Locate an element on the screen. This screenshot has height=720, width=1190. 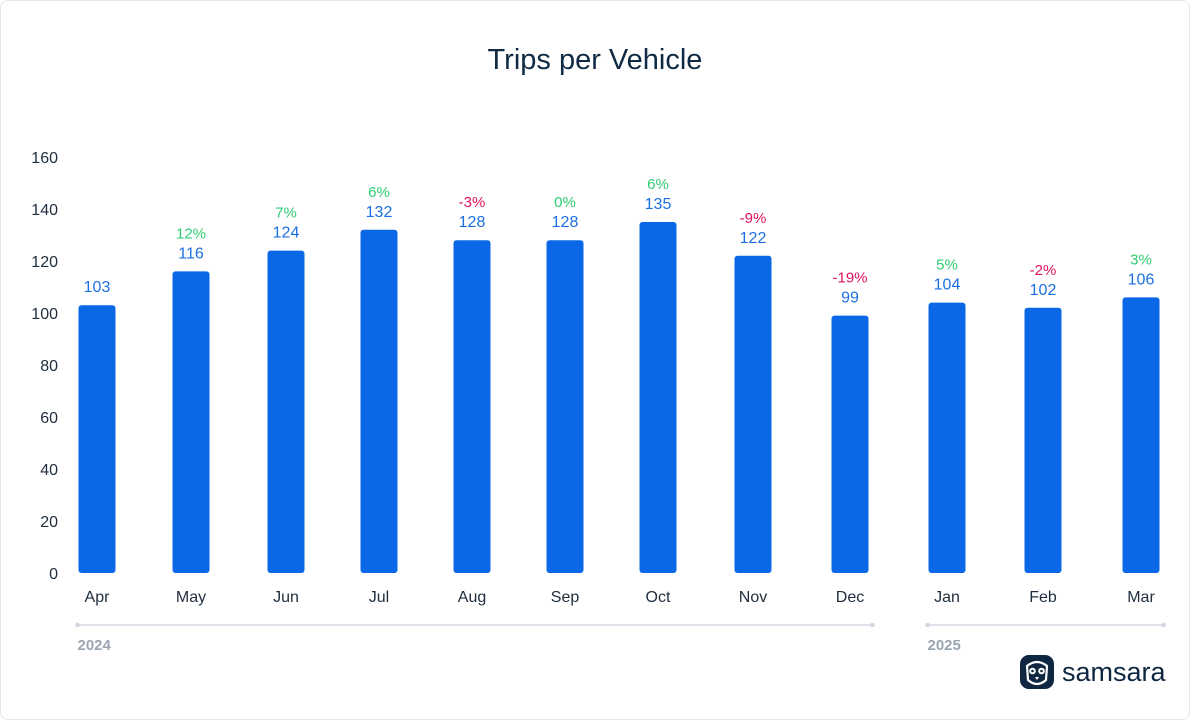
bar-value-label: 106 is located at coordinates (1141, 279).